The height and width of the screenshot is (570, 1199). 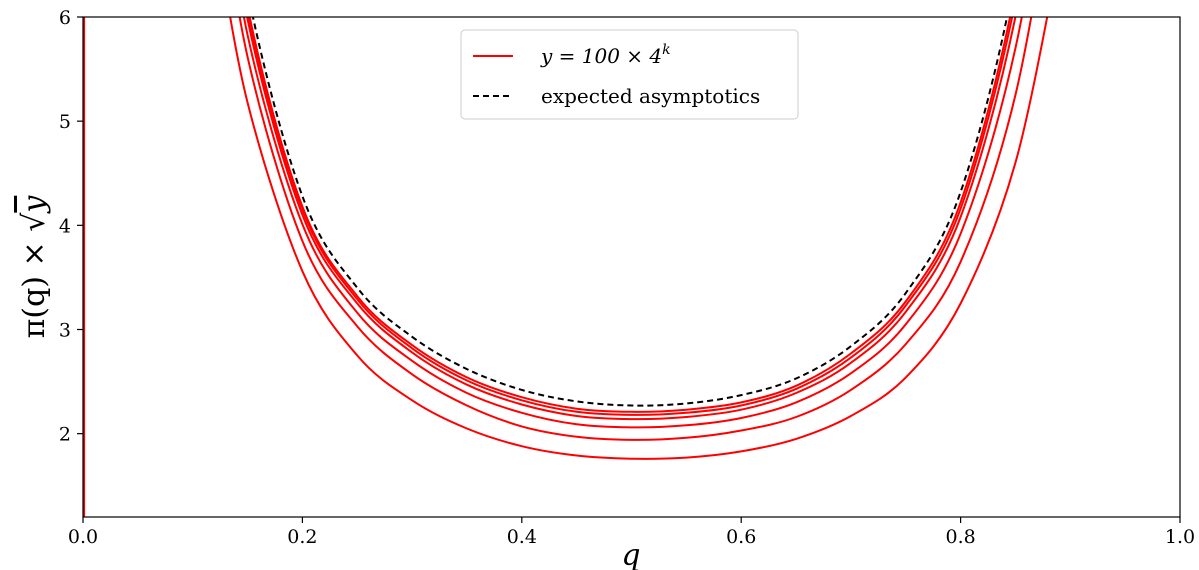 I want to click on x-tick-label: 0.2, so click(x=302, y=537).